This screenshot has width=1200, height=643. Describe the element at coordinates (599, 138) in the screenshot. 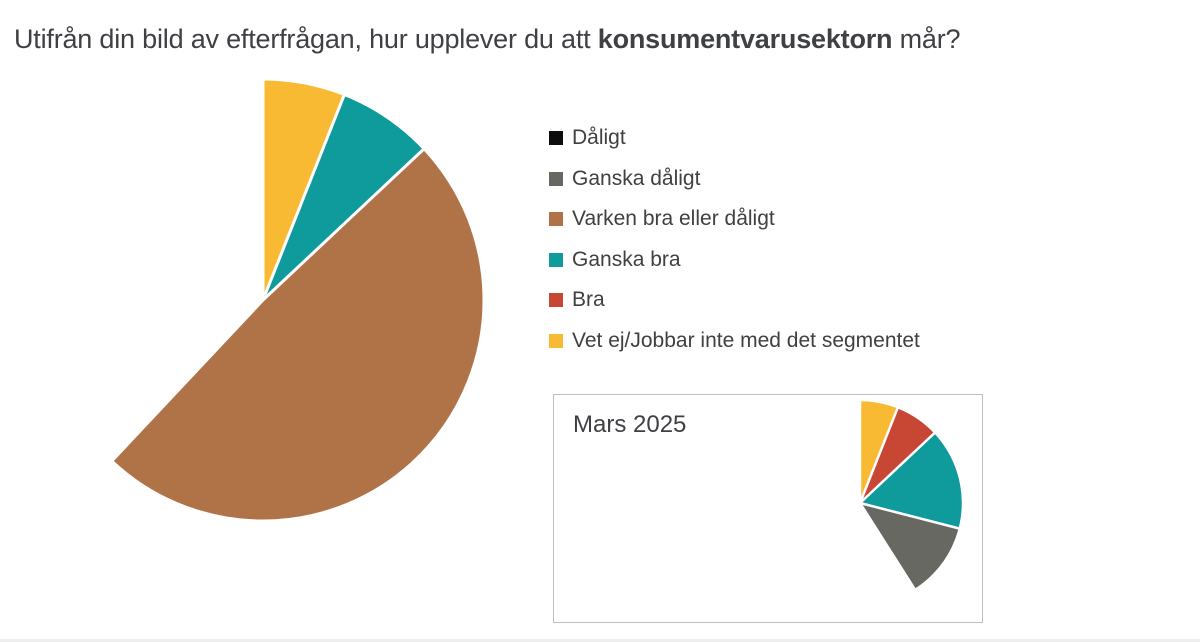

I see `legend-item-label: Dåligt` at that location.